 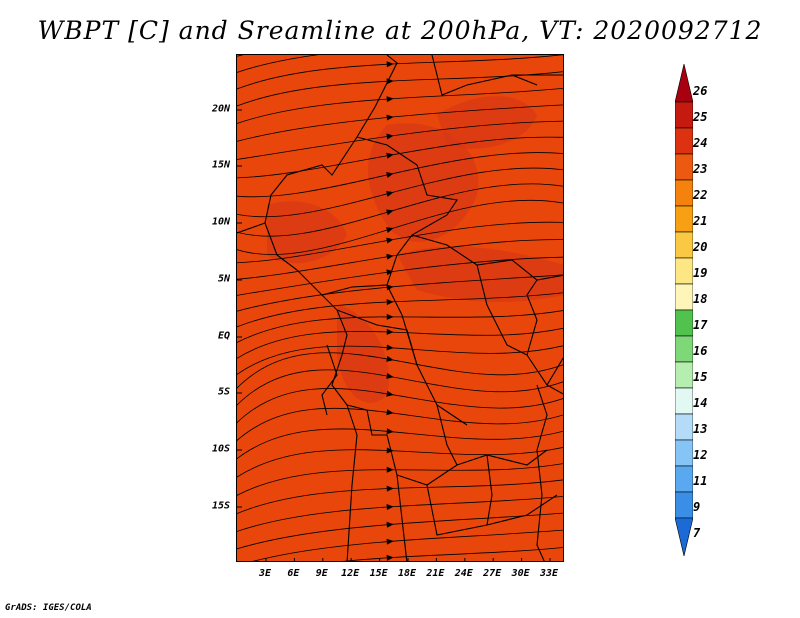 What do you see at coordinates (408, 559) in the screenshot?
I see `lon-ticks` at bounding box center [408, 559].